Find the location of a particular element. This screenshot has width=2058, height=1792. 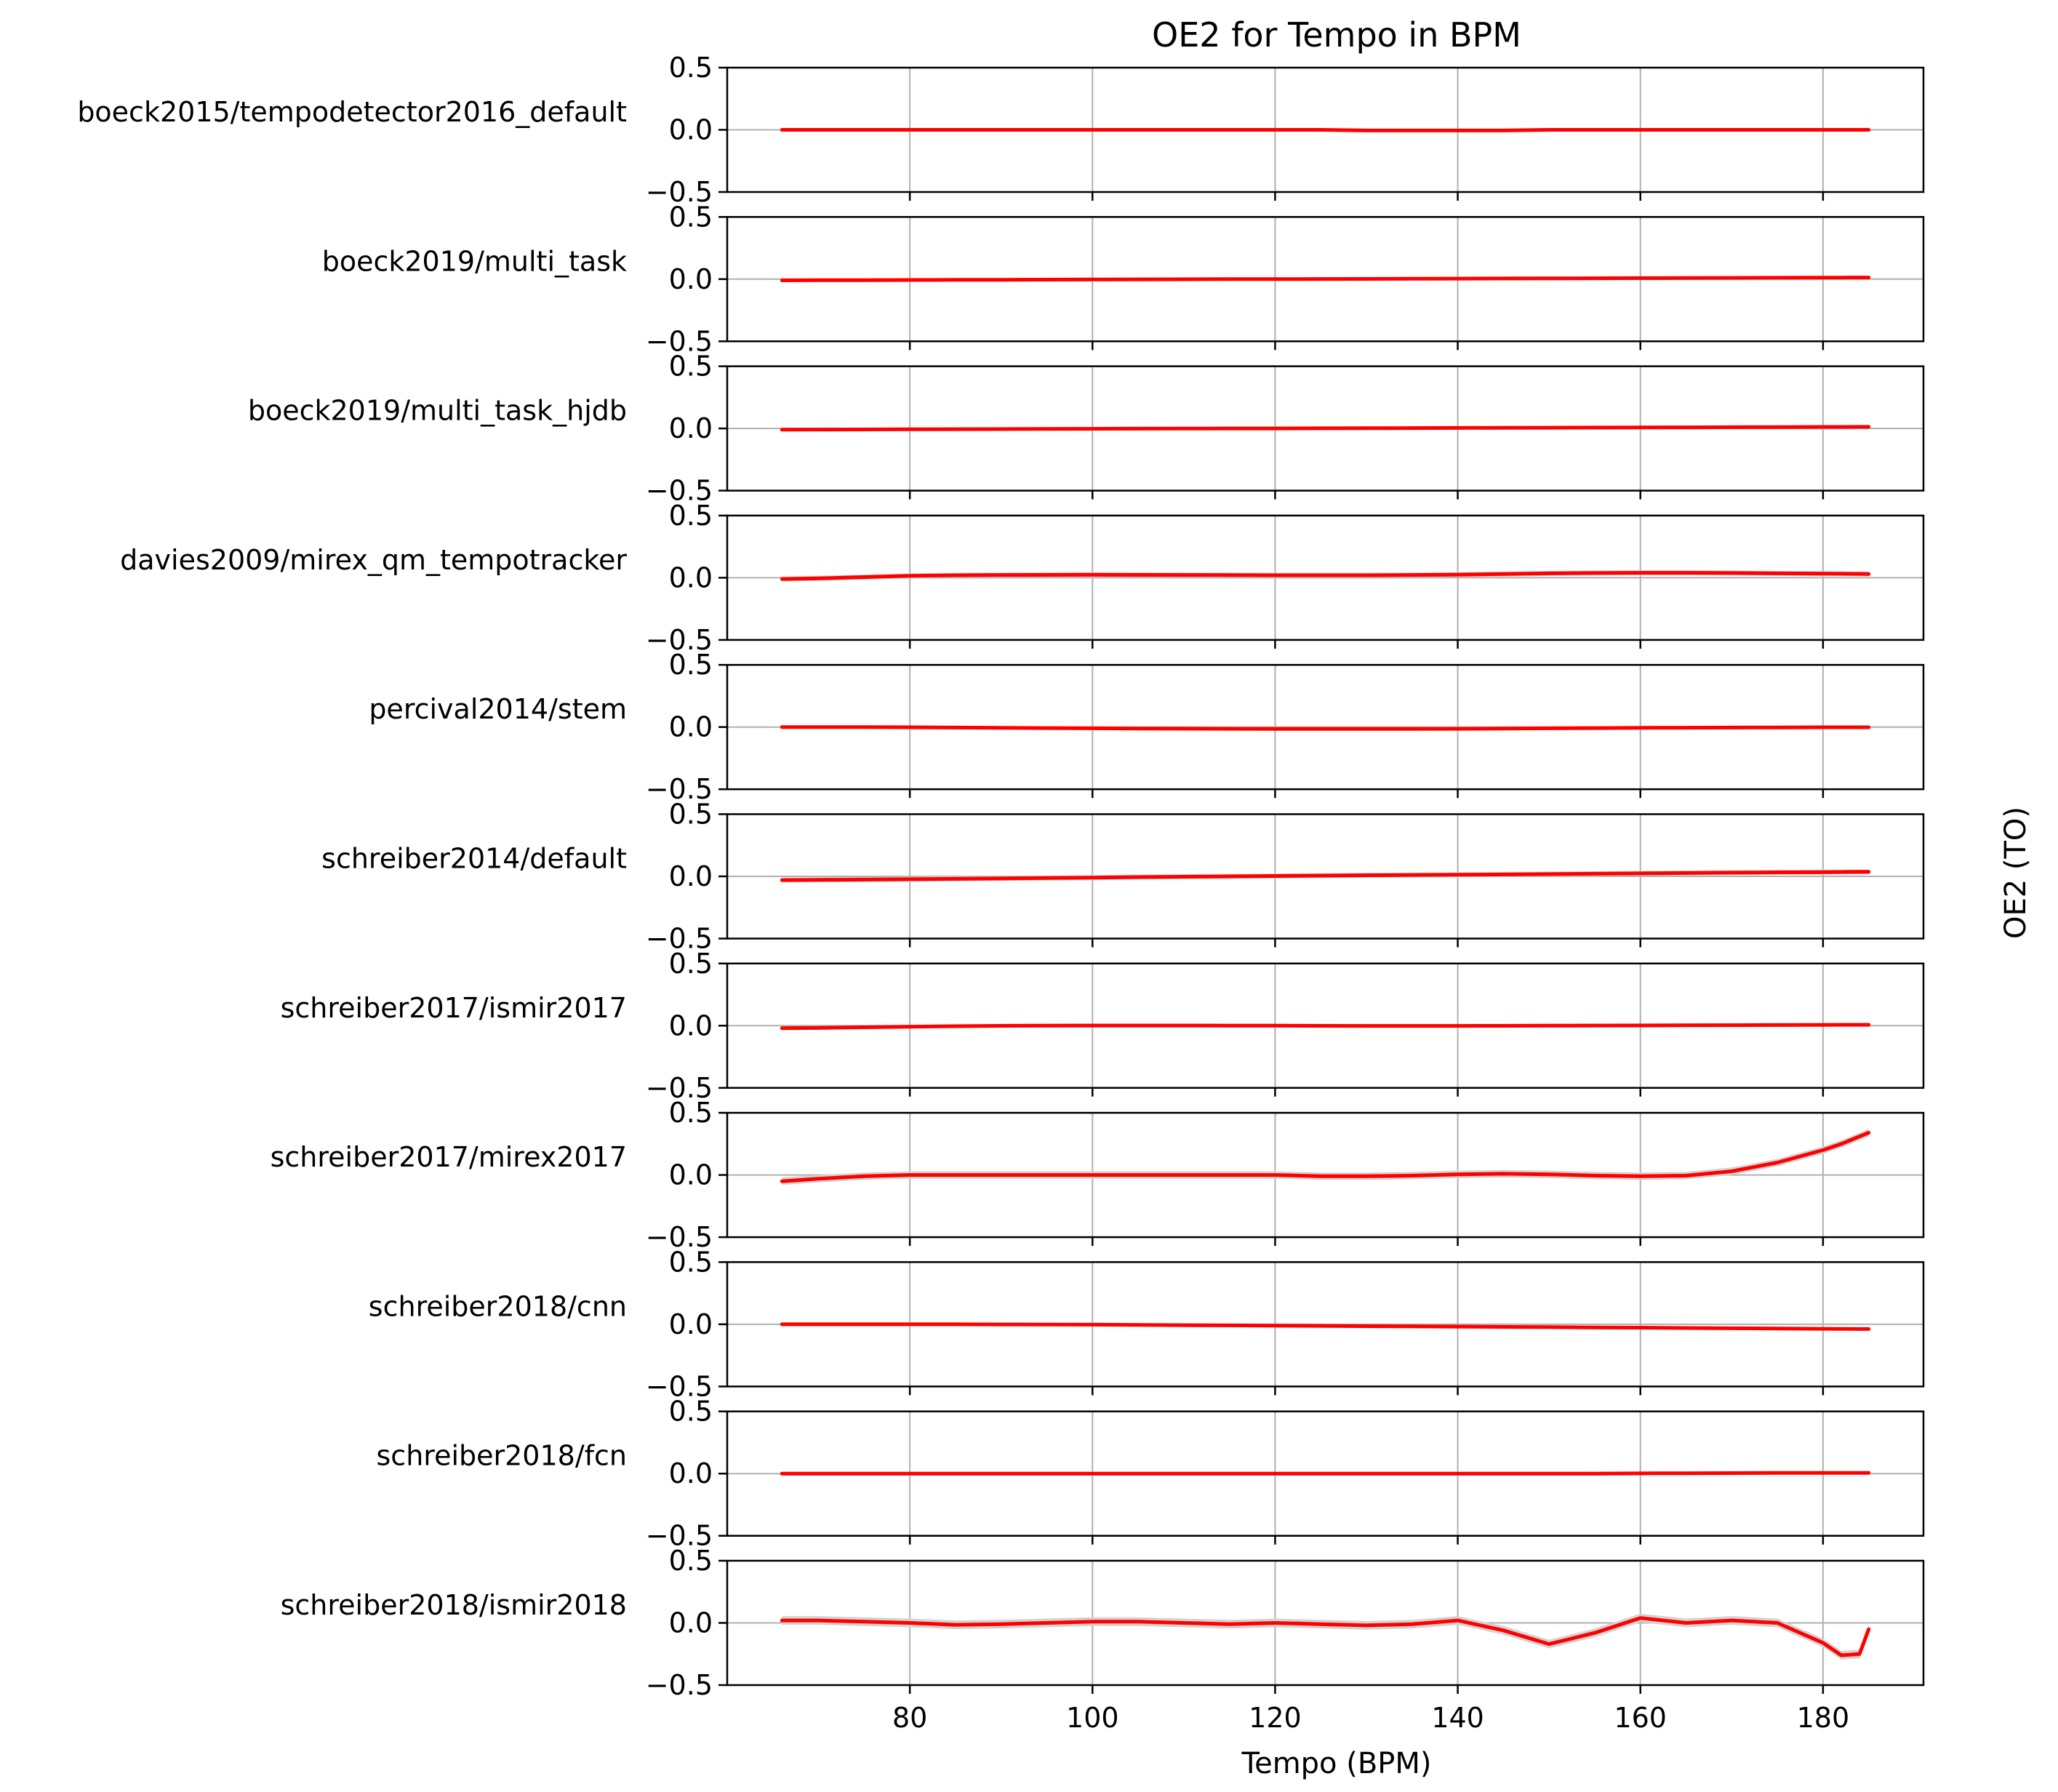

panel-2: −0.5 0.0 0.5 boeck2019/multi_task_hjdb is located at coordinates (1086, 429).